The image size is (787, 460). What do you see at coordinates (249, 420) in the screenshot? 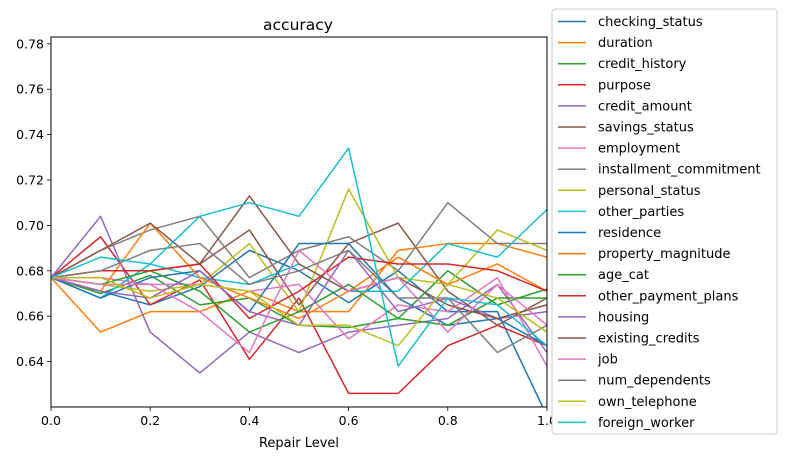
I see `x-tick-label: 0.4` at bounding box center [249, 420].